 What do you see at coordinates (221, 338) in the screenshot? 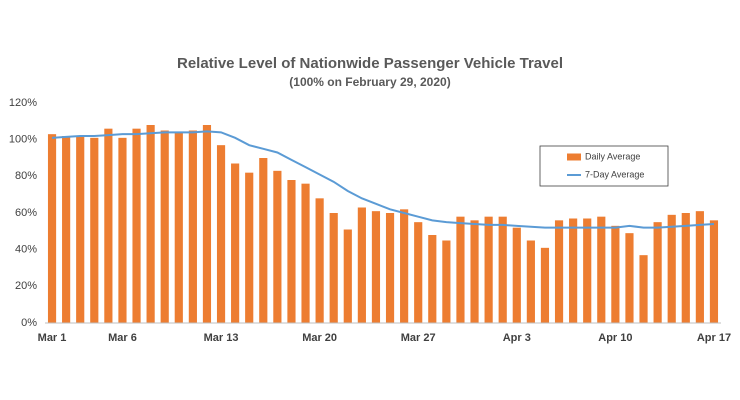
I see `x-tick-label: Mar 13` at bounding box center [221, 338].